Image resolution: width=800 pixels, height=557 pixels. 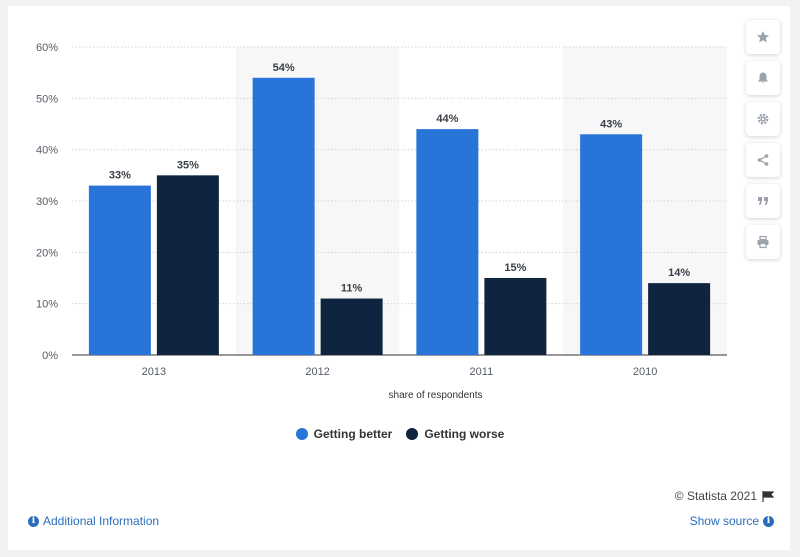 I want to click on bar-getting-worse-2011, so click(x=515, y=316).